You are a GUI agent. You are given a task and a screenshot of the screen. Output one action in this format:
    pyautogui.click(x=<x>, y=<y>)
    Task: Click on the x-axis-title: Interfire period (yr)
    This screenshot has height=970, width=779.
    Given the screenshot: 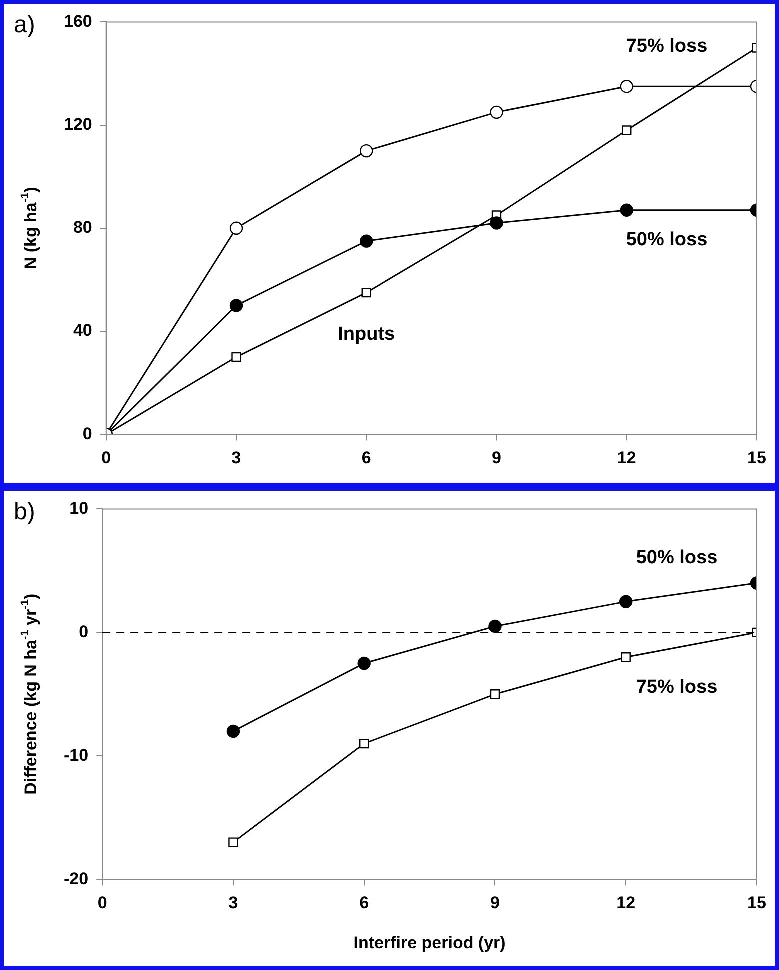 What is the action you would take?
    pyautogui.click(x=430, y=943)
    